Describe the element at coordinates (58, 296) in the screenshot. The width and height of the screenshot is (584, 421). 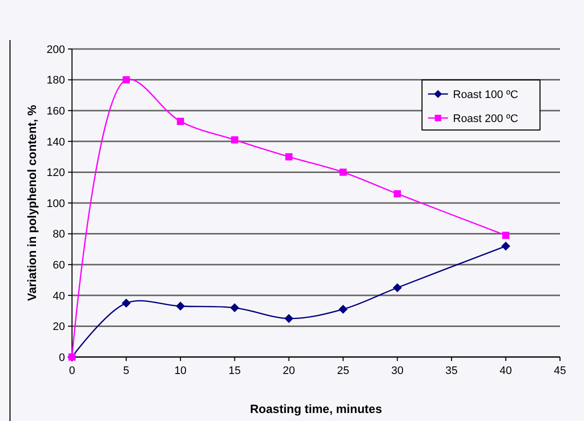
I see `y-tick-label: 40` at that location.